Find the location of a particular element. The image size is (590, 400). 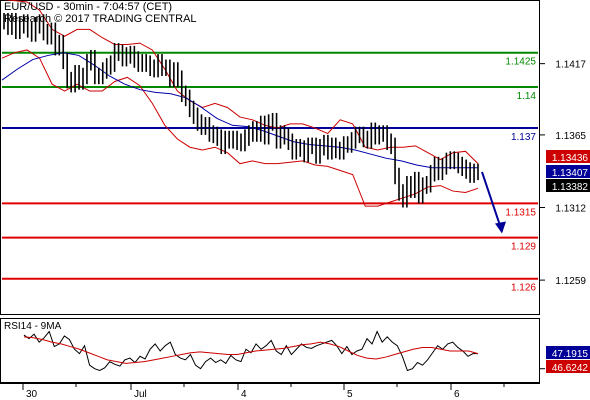

rsi-line is located at coordinates (250, 351).